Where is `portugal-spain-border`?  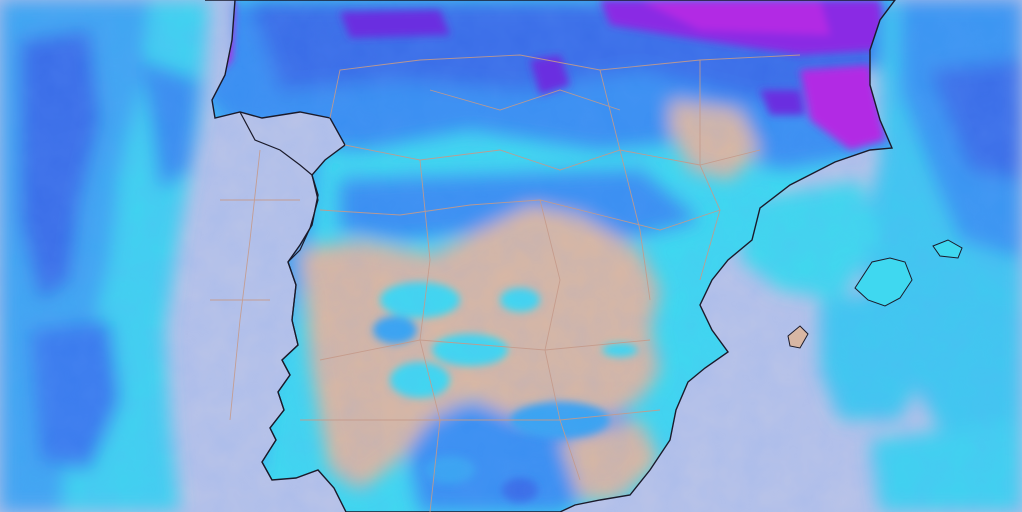 portugal-spain-border is located at coordinates (279, 296).